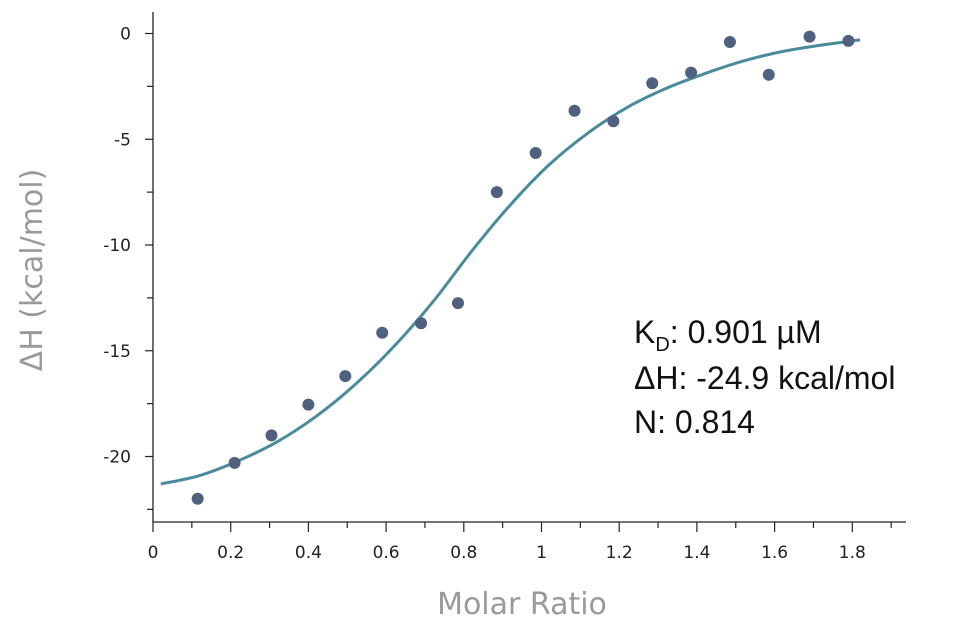 Image resolution: width=955 pixels, height=620 pixels. Describe the element at coordinates (125, 35) in the screenshot. I see `y-tick-label: 0` at that location.